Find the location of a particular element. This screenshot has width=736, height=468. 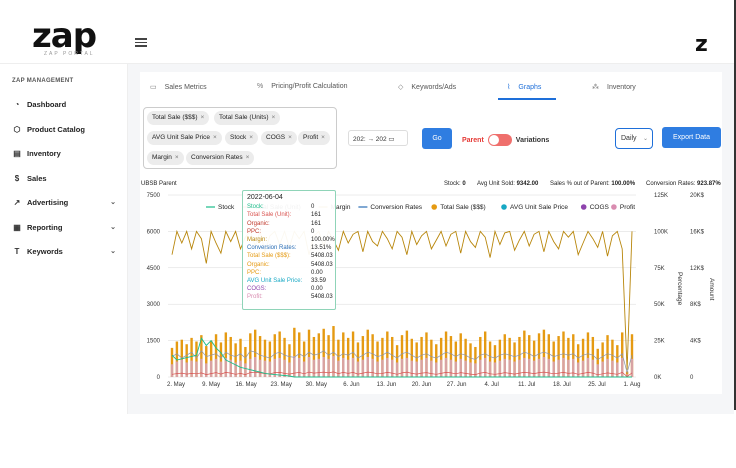

period-select: Daily ⌄ is located at coordinates (634, 138).